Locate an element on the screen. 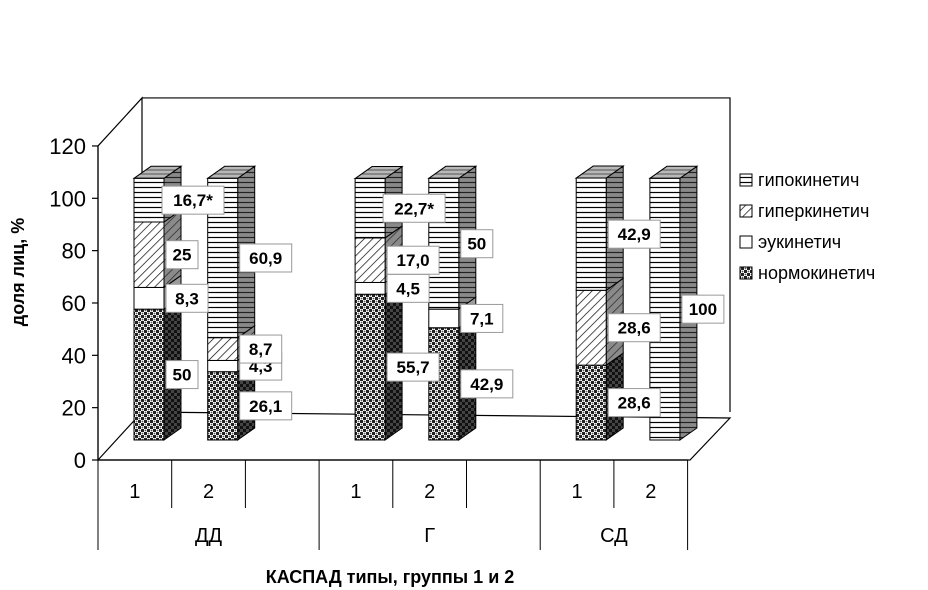  group-label: СД is located at coordinates (614, 536).